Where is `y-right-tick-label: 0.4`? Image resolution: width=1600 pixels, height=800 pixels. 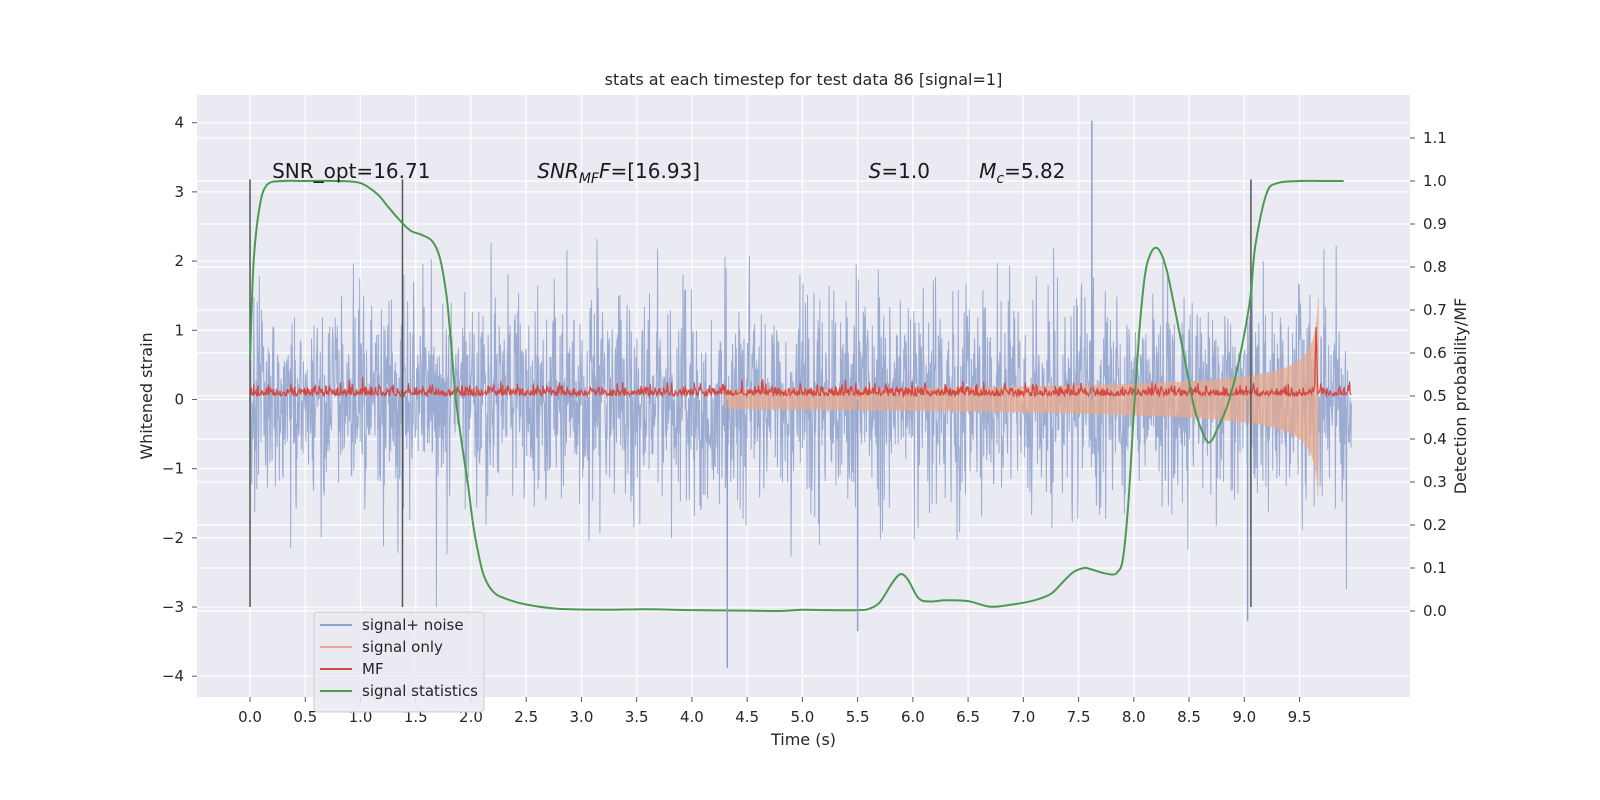
y-right-tick-label: 0.4 is located at coordinates (1435, 439).